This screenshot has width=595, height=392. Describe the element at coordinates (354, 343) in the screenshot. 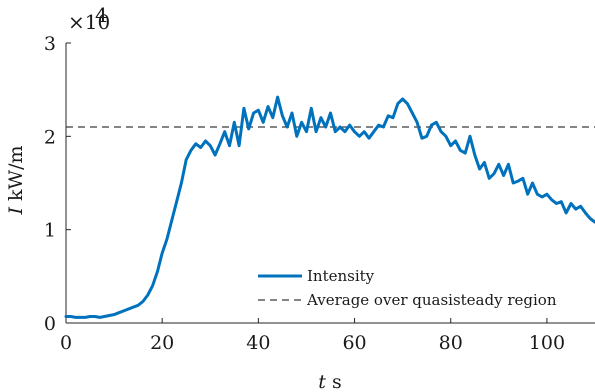

I see `x-tick-label: 60` at that location.